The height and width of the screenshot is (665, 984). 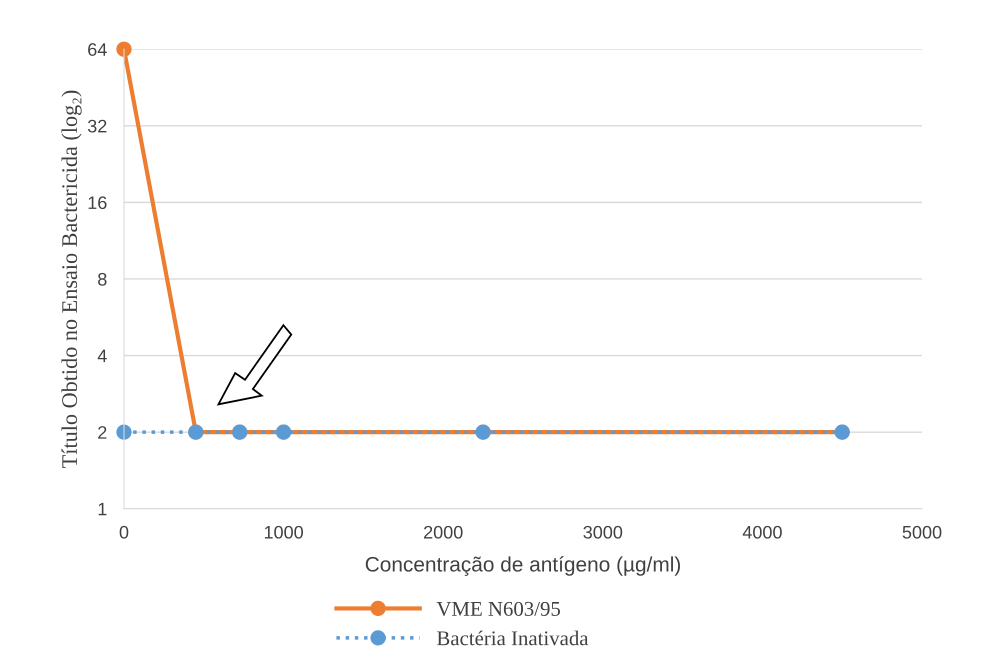 I want to click on y-tick-label: 1, so click(x=102, y=509).